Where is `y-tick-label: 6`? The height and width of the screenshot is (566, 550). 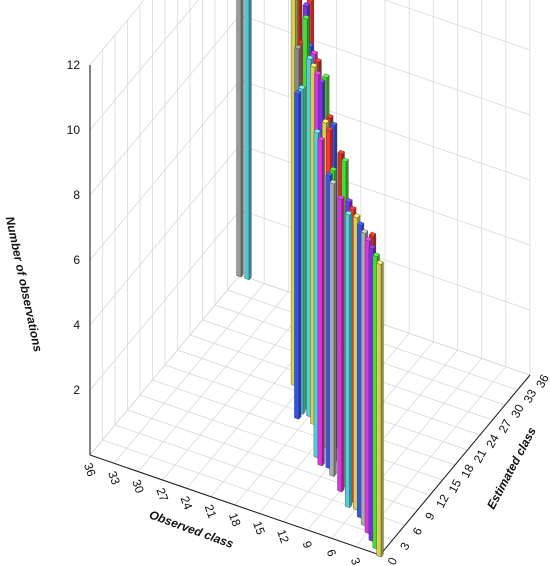 y-tick-label: 6 is located at coordinates (76, 260).